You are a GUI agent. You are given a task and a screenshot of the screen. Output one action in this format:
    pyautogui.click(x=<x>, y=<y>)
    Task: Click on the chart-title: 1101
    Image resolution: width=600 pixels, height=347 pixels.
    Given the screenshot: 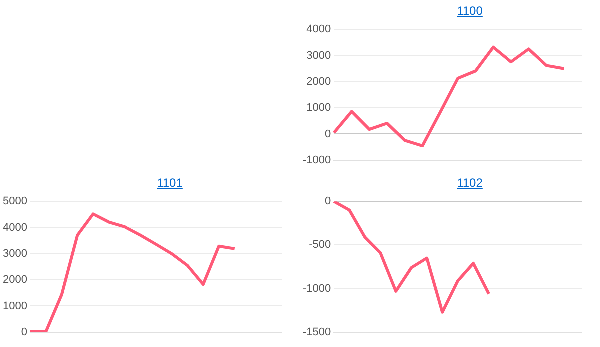 What is the action you would take?
    pyautogui.click(x=170, y=183)
    